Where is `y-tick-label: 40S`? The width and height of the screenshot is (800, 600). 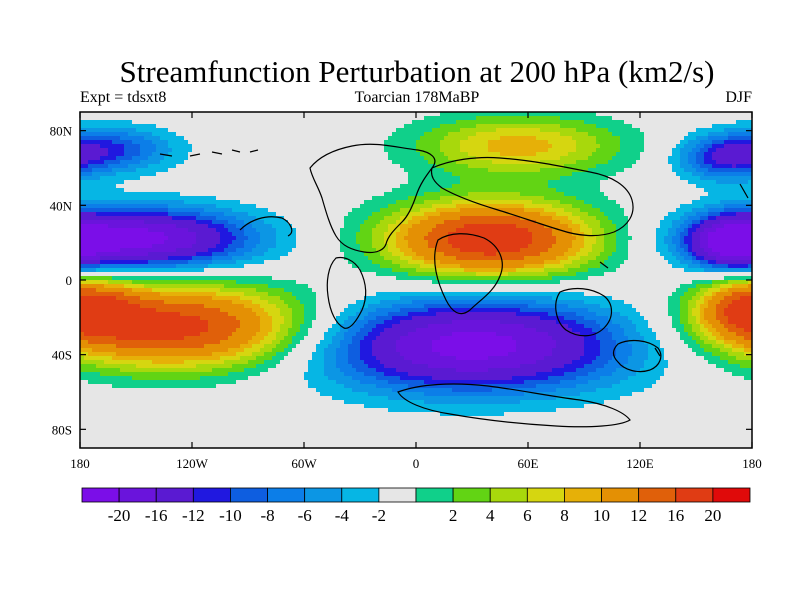
y-tick-label: 40S is located at coordinates (62, 355).